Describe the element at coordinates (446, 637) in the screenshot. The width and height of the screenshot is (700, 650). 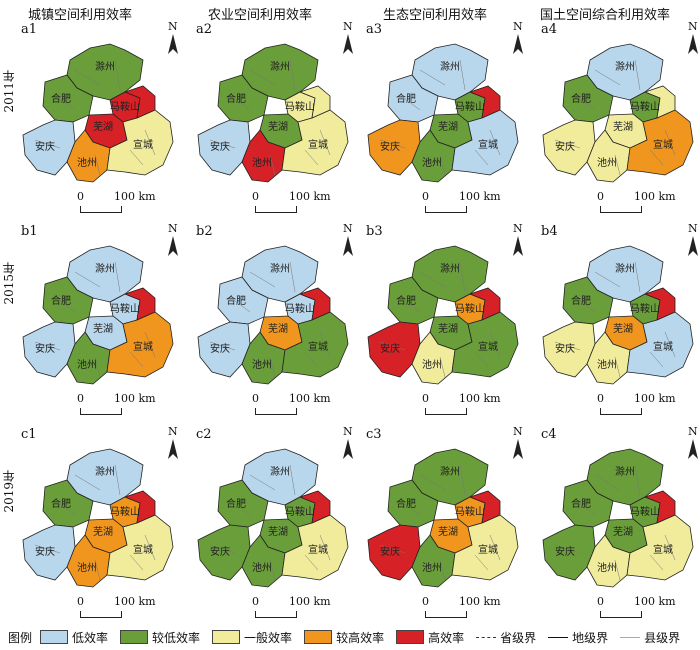
I see `legend-label: 高效率` at that location.